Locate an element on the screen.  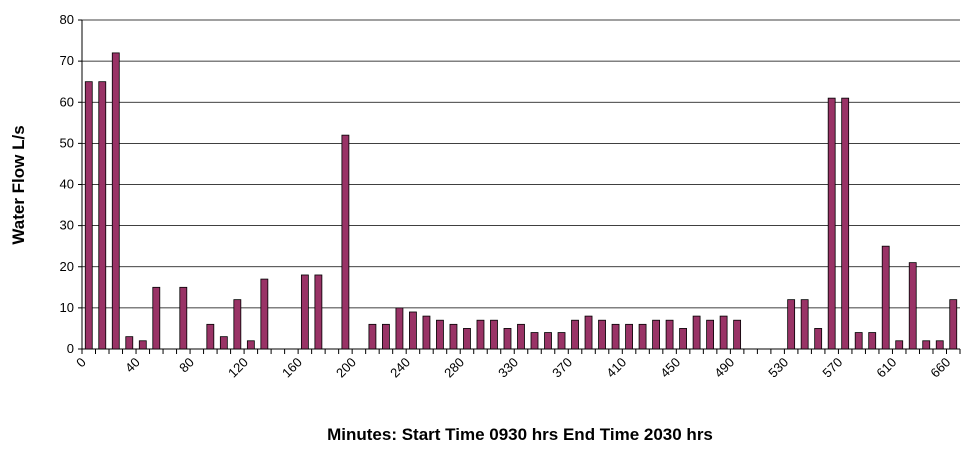
x-tick-label: 330 is located at coordinates (508, 368).